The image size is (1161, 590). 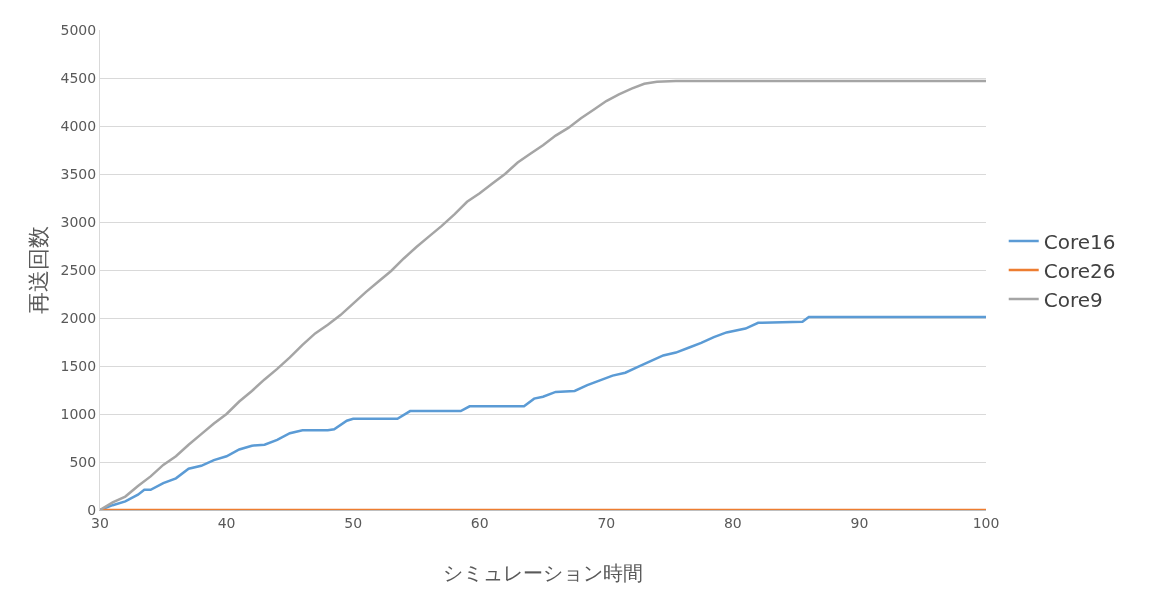 What do you see at coordinates (1079, 241) in the screenshot?
I see `legend-label: Core16` at bounding box center [1079, 241].